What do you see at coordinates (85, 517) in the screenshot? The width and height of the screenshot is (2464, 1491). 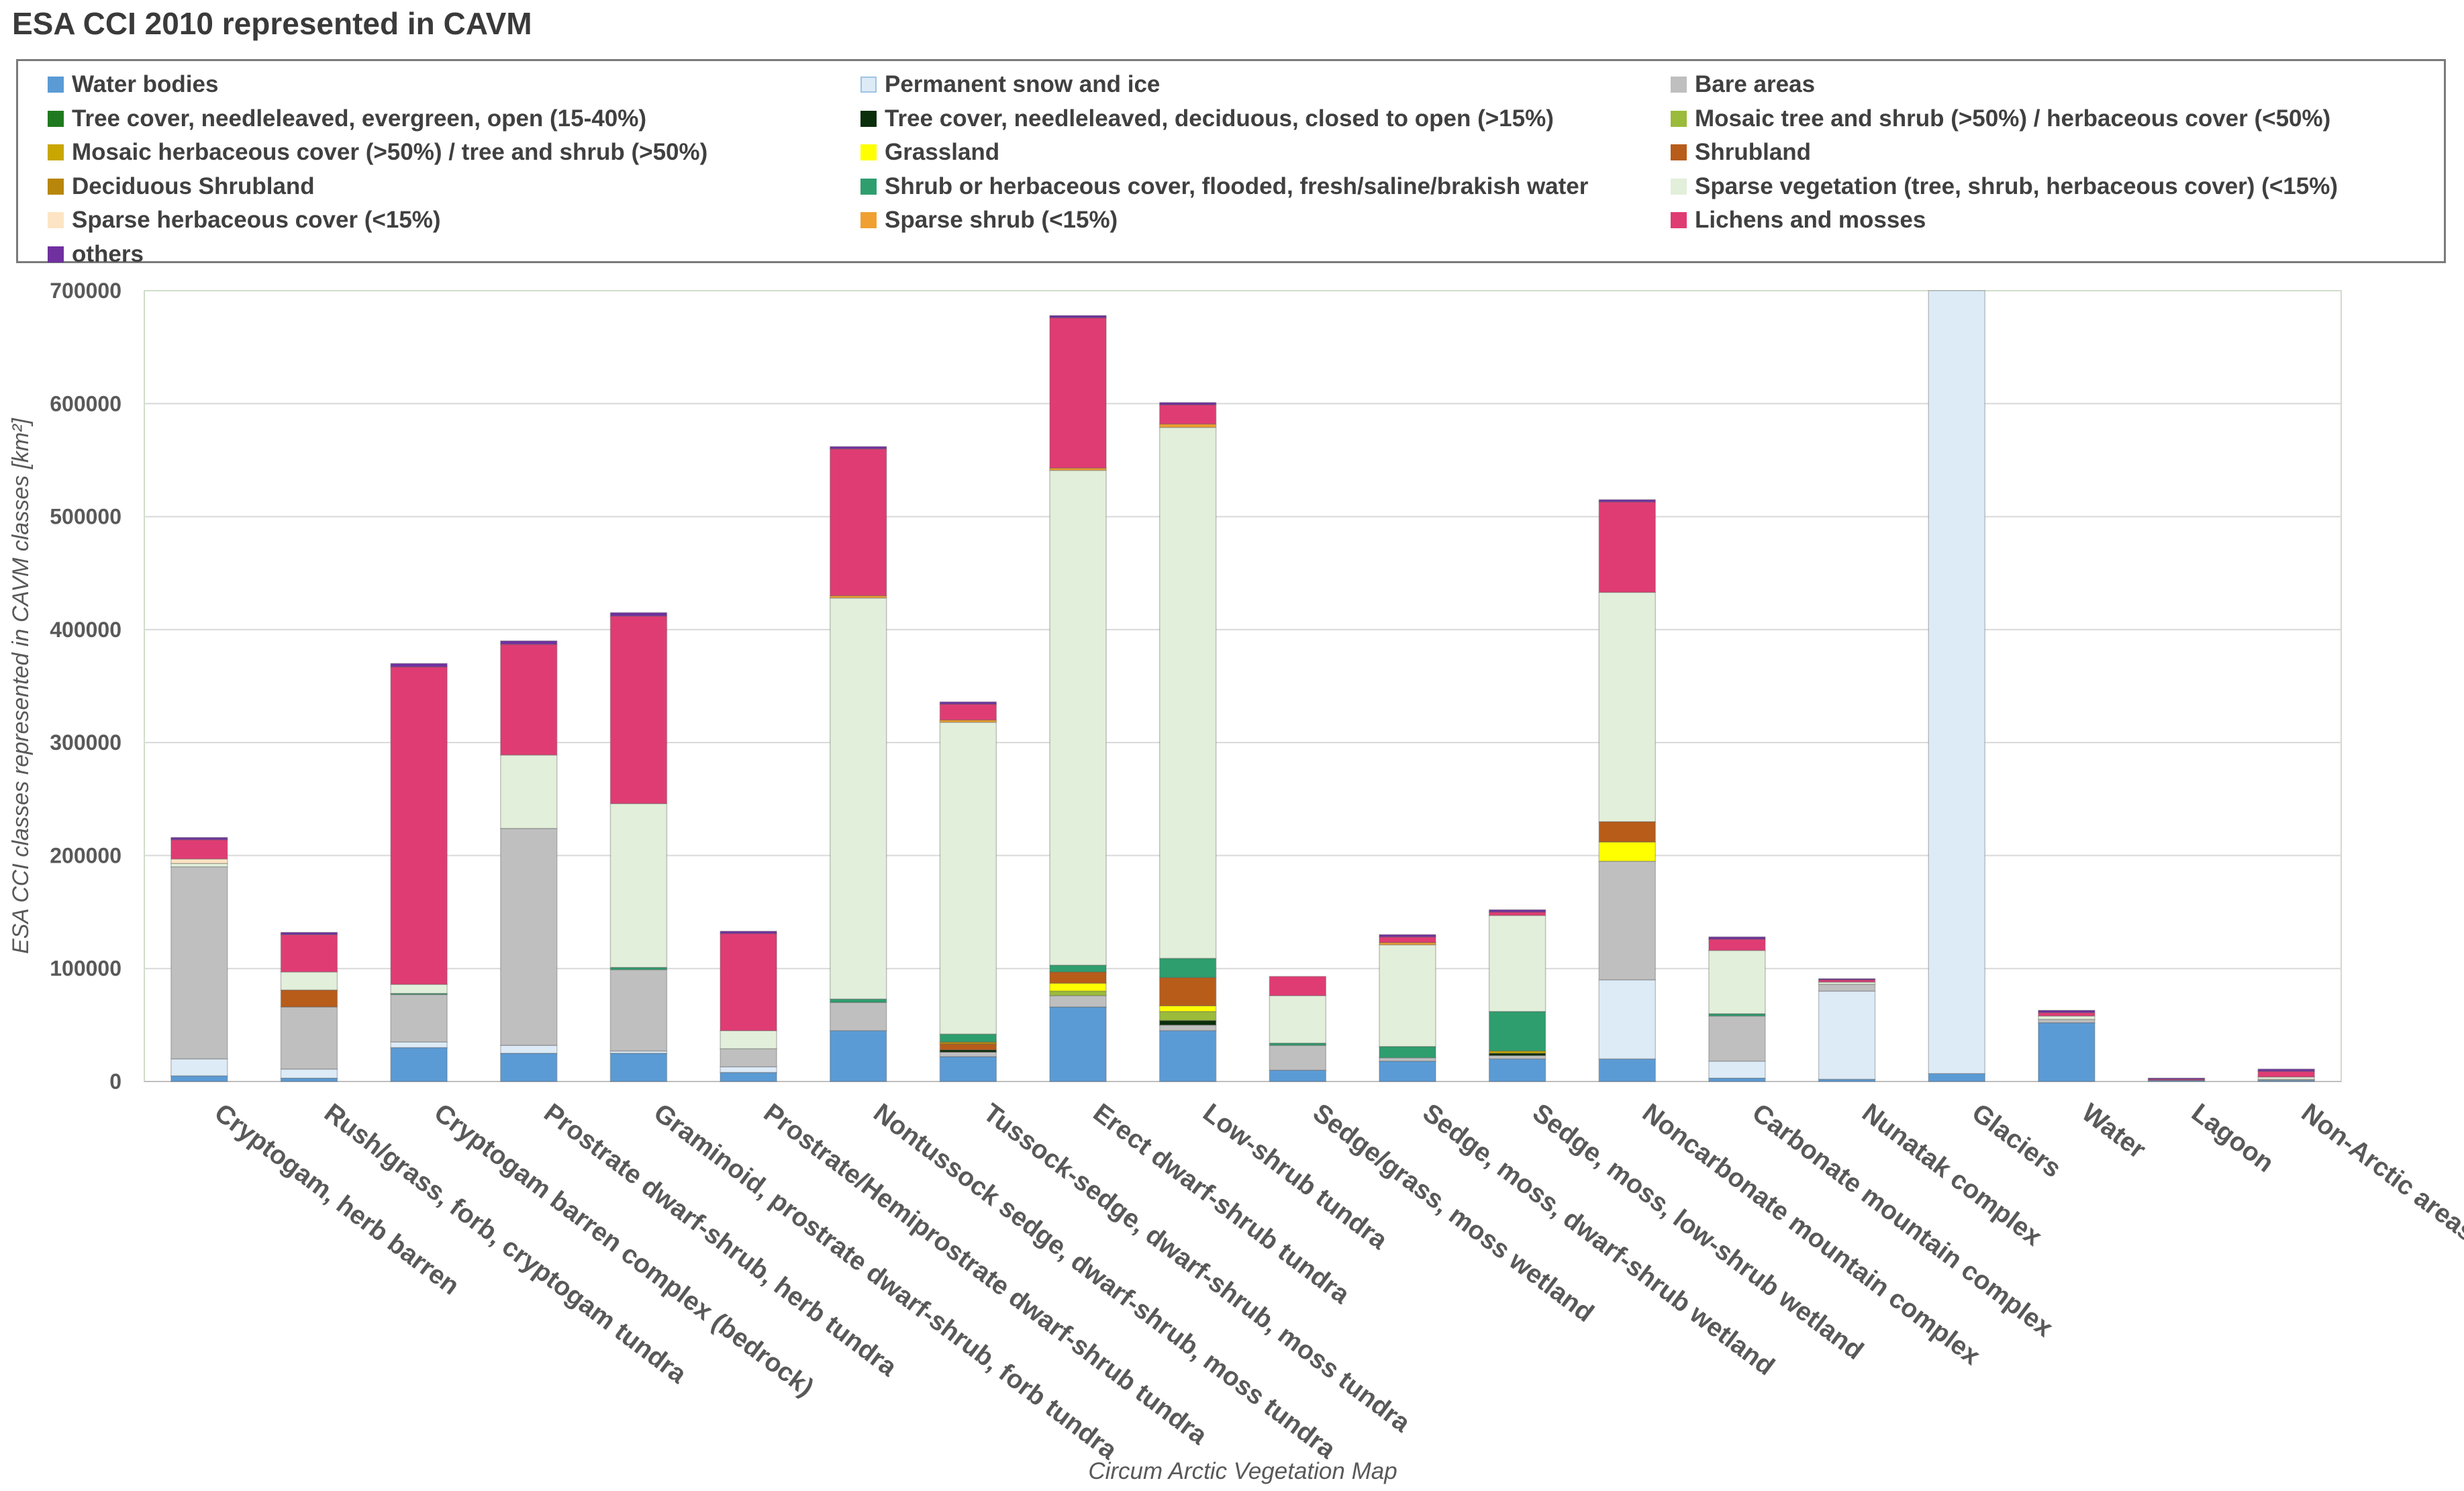 I see `y-tick-label: 500000` at bounding box center [85, 517].